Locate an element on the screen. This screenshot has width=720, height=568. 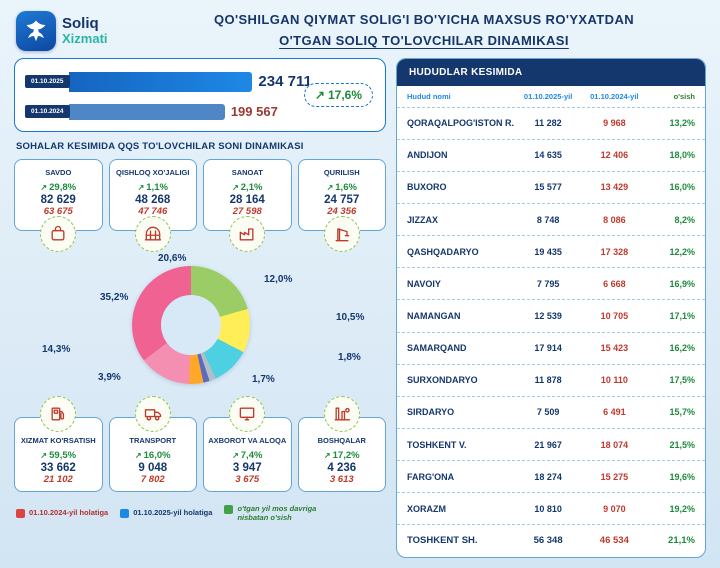
sector-label: SAVDO is located at coordinates (58, 172).